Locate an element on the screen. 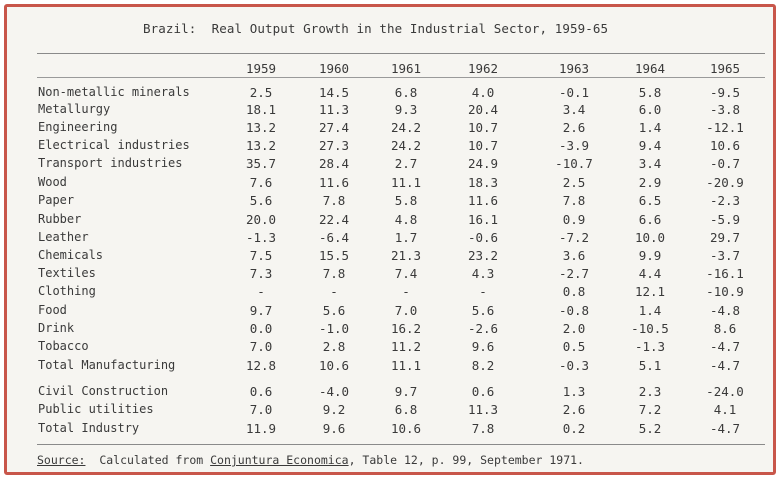  row-label: Food is located at coordinates (52, 310).